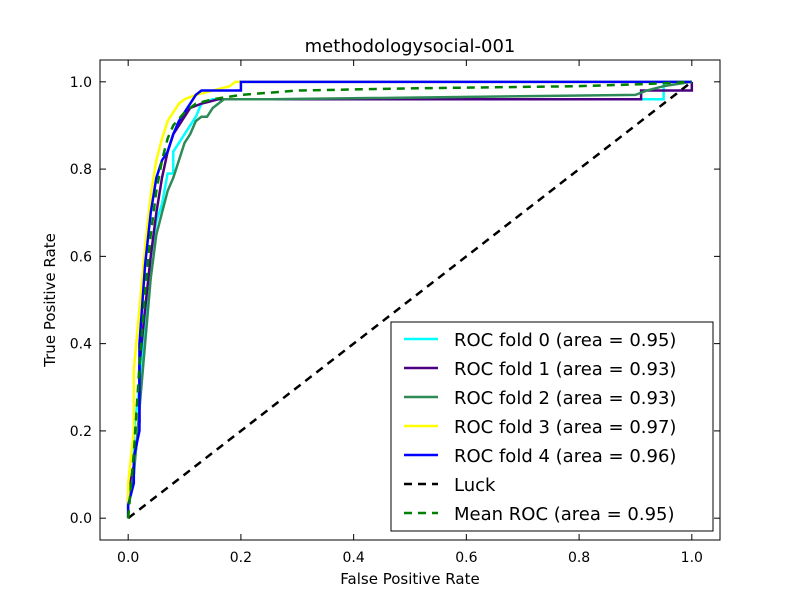  I want to click on x-tick-label: 0.0, so click(128, 558).